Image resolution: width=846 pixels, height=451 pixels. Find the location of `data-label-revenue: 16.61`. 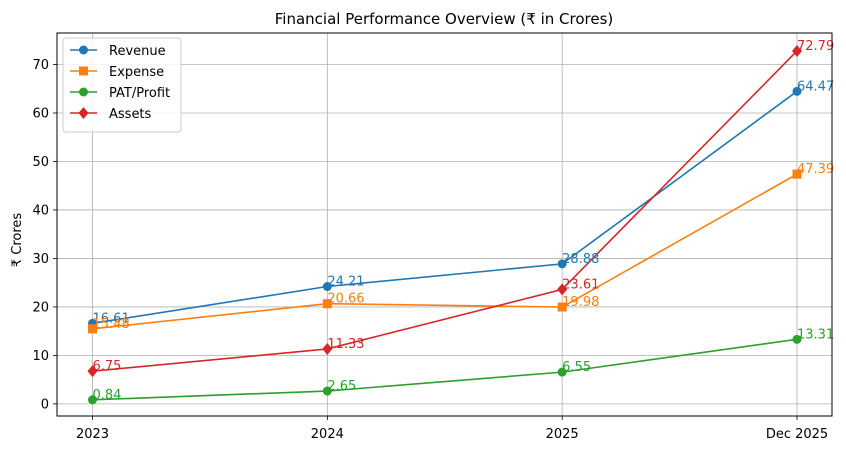

data-label-revenue: 16.61 is located at coordinates (111, 318).